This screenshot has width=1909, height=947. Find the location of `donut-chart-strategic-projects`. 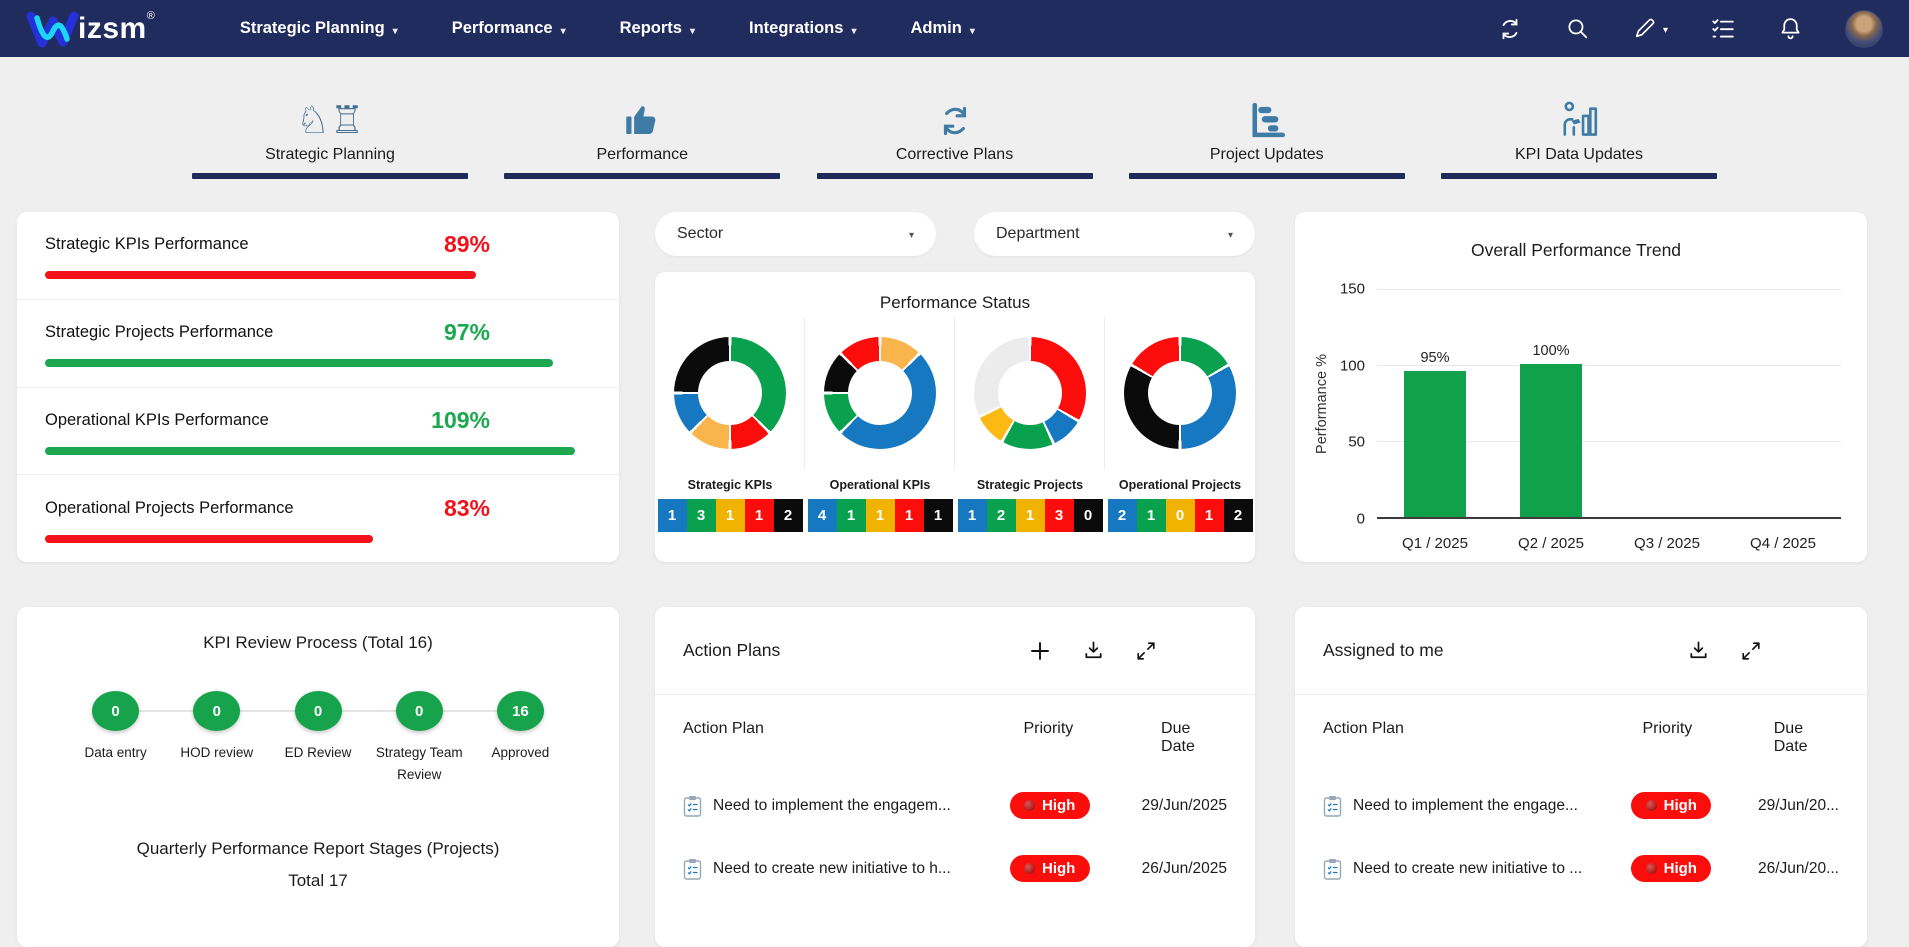

donut-chart-strategic-projects is located at coordinates (1029, 393).